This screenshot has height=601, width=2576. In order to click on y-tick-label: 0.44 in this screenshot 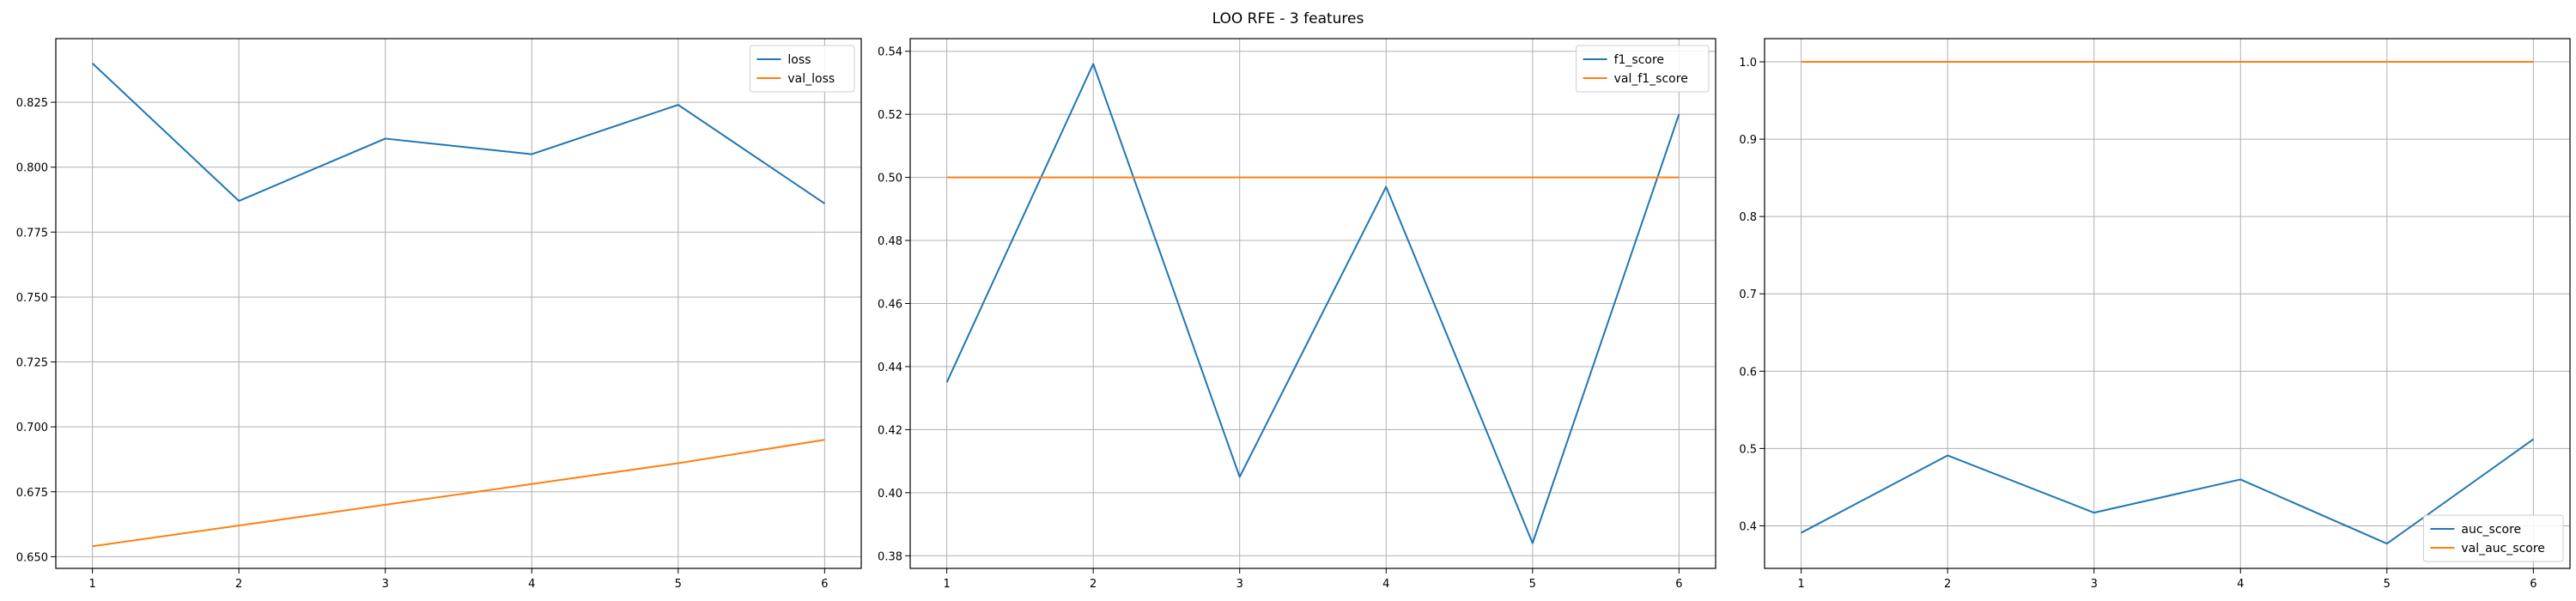, I will do `click(890, 367)`.